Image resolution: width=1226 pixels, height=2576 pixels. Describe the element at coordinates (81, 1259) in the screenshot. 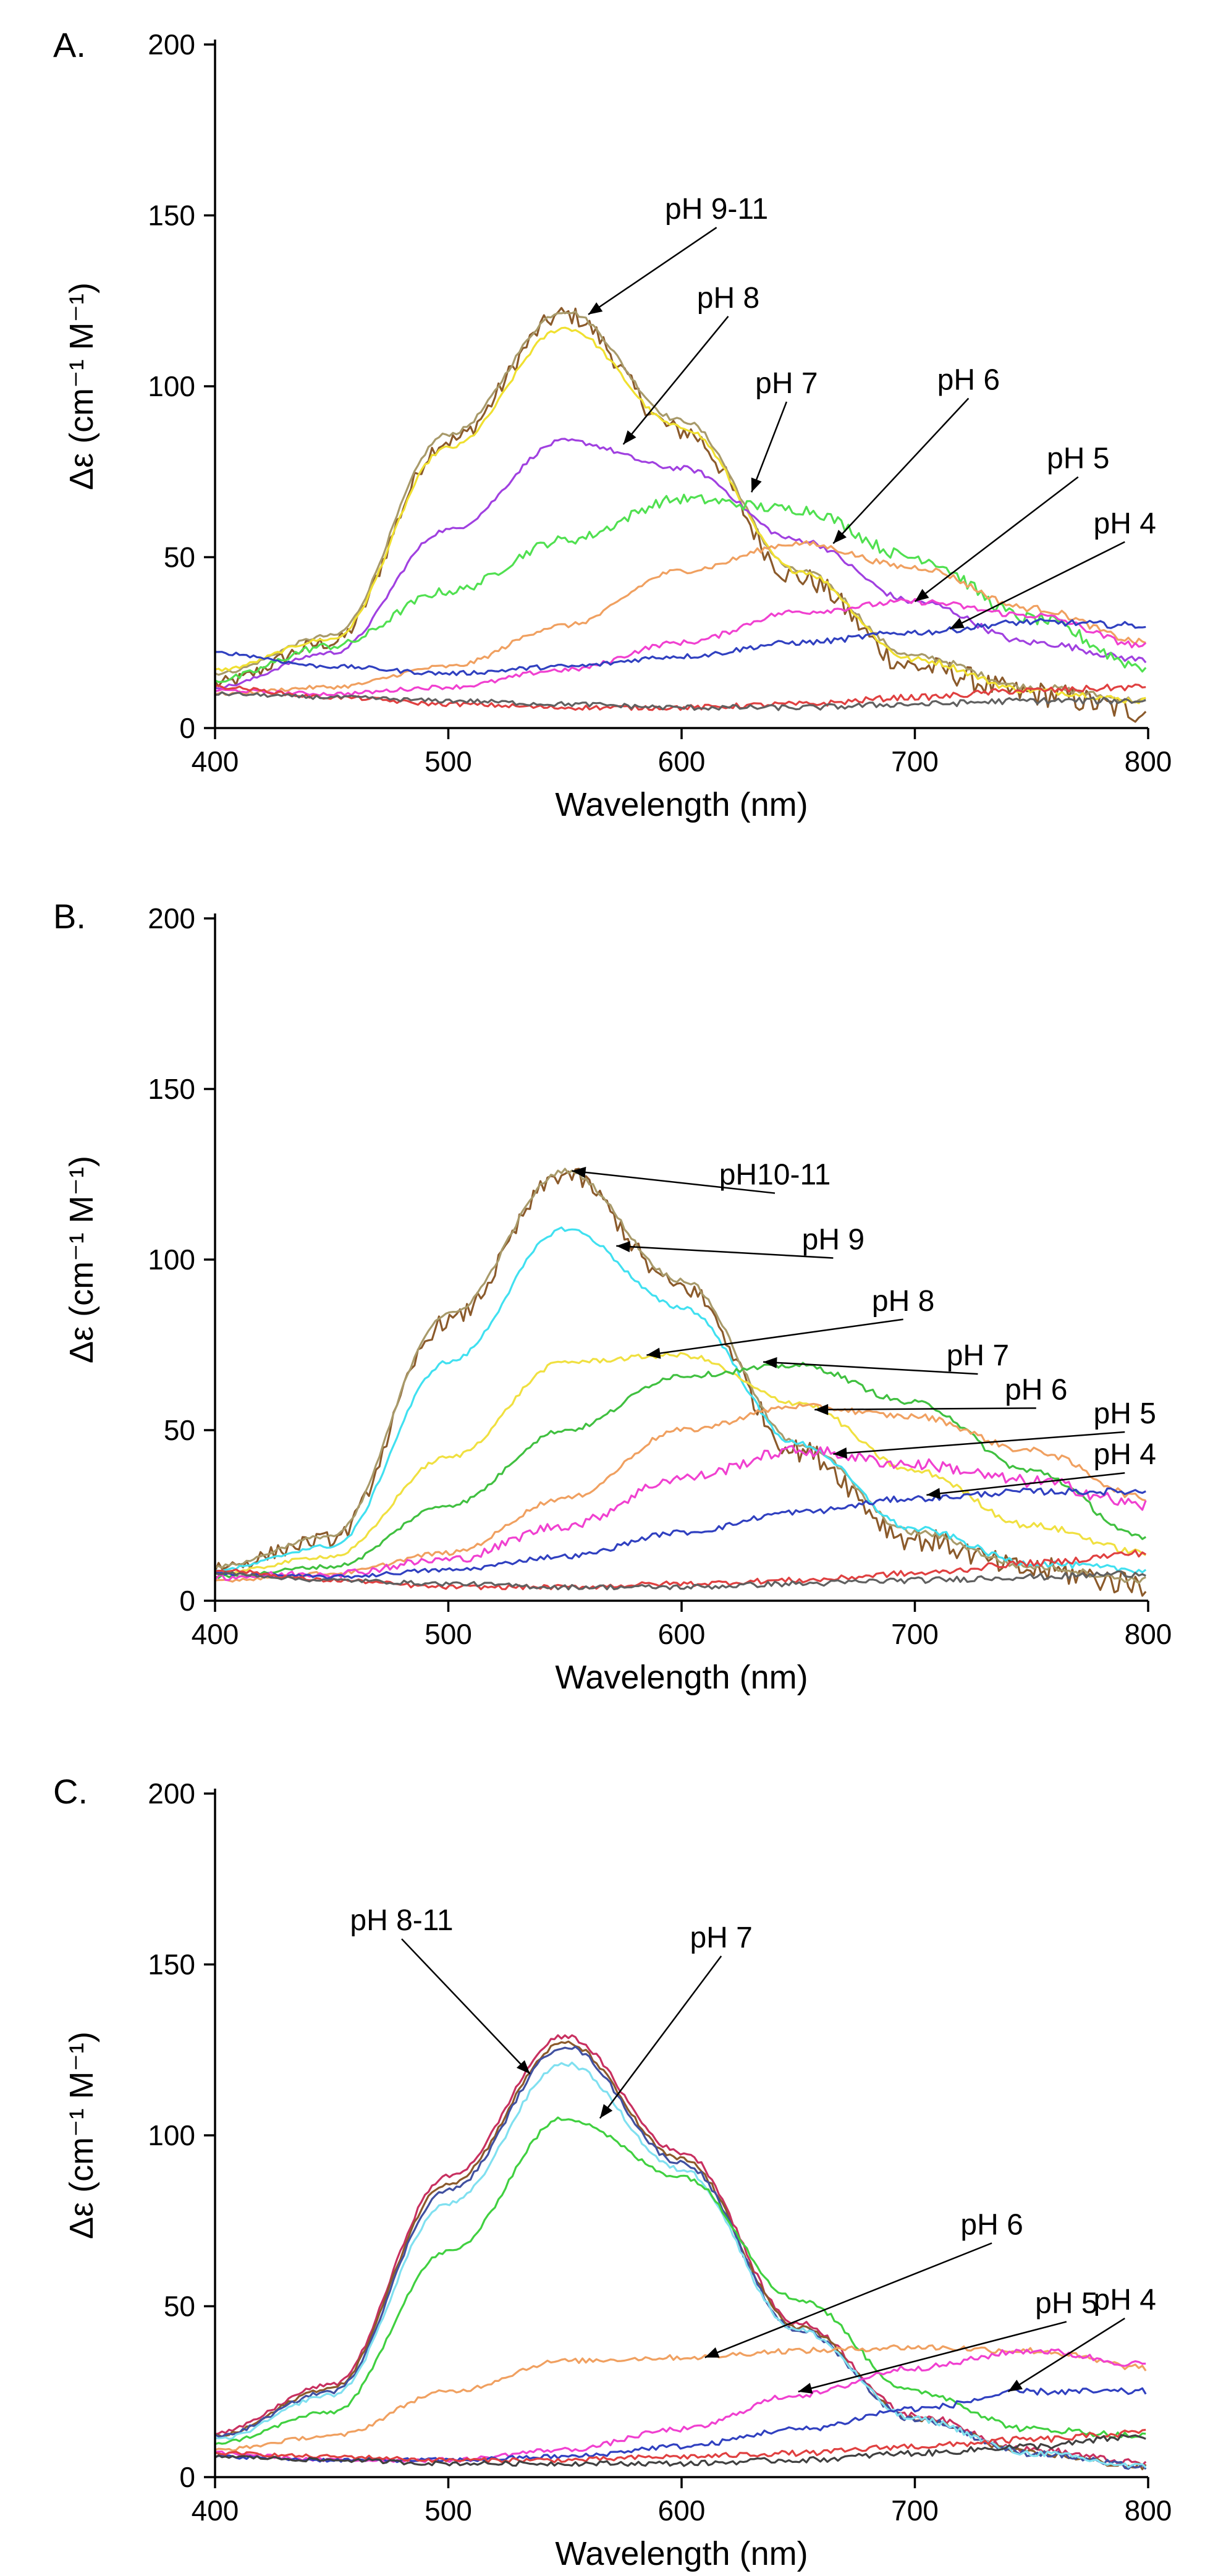

I see `y-axis-title: Δε (cm⁻¹ M⁻¹)` at that location.